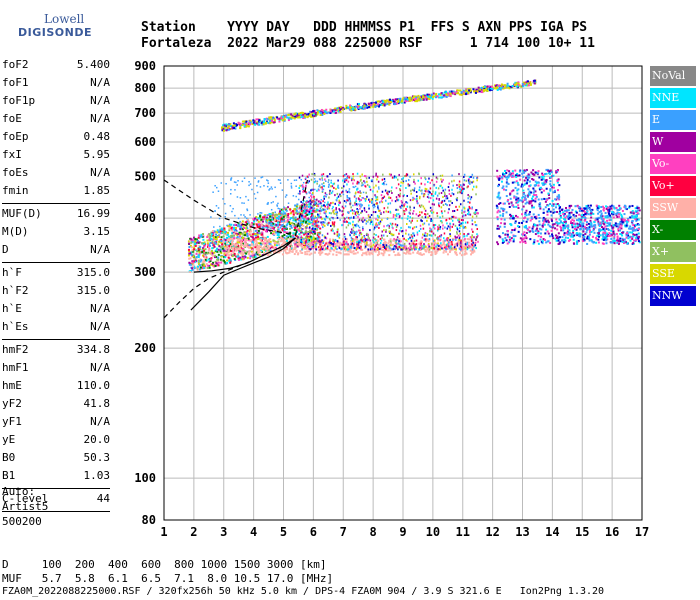 This screenshot has height=600, width=700. I want to click on param-value: N/A, so click(100, 118).